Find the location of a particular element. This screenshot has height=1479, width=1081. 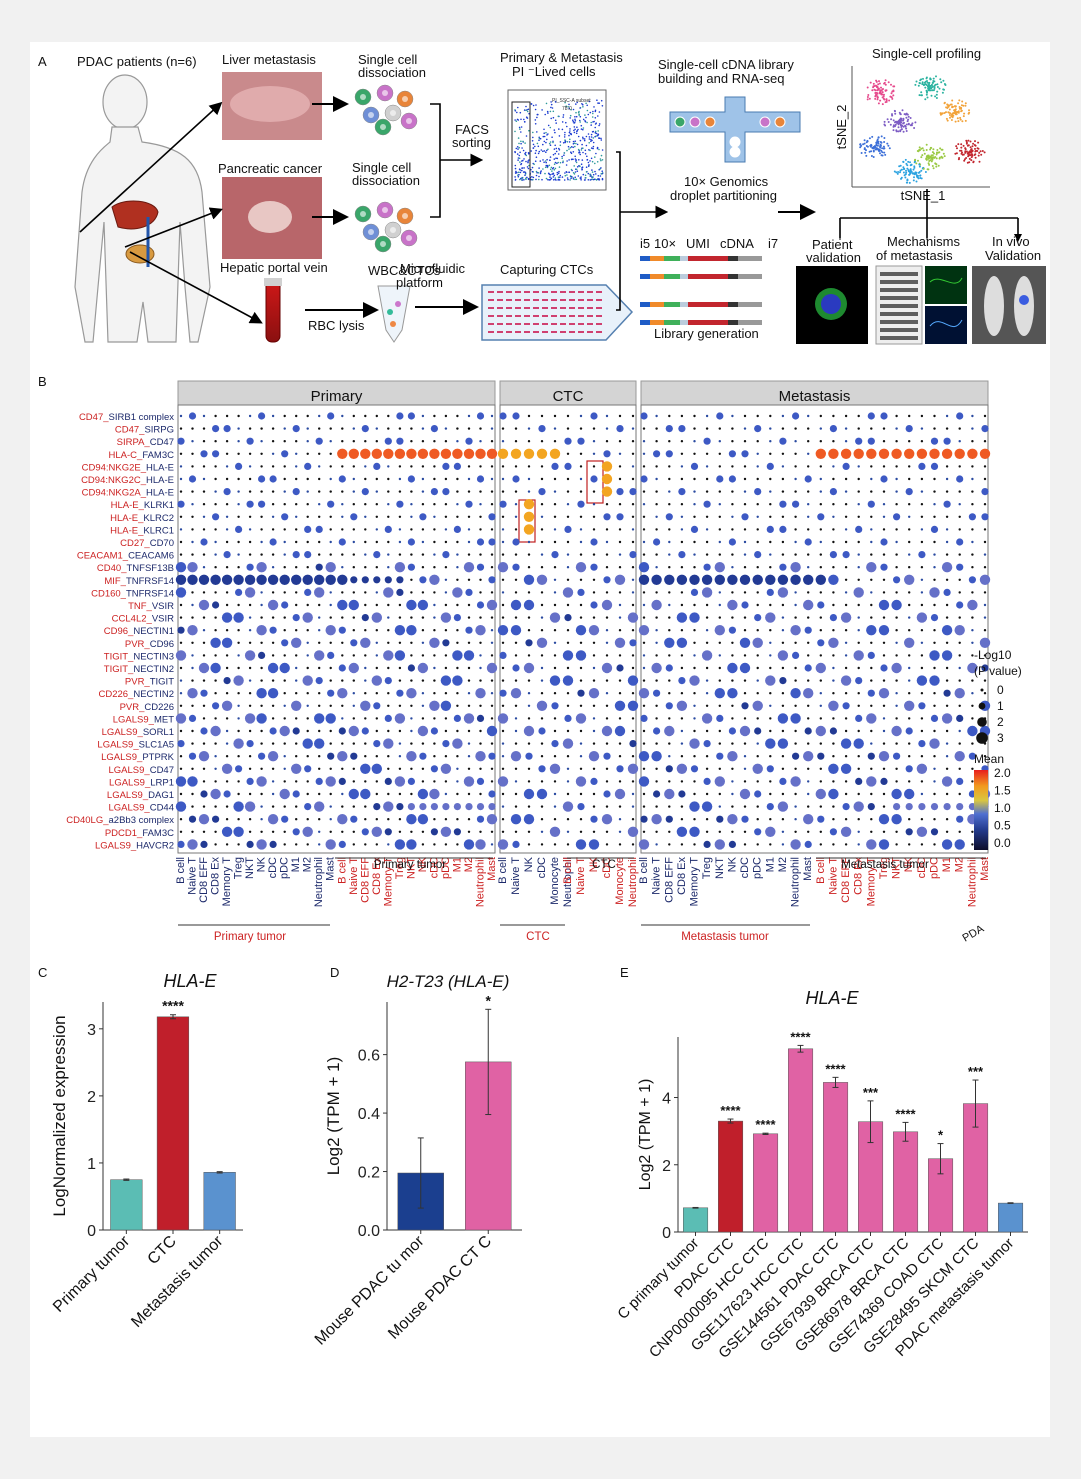

pval-legend-dot is located at coordinates (982, 706).